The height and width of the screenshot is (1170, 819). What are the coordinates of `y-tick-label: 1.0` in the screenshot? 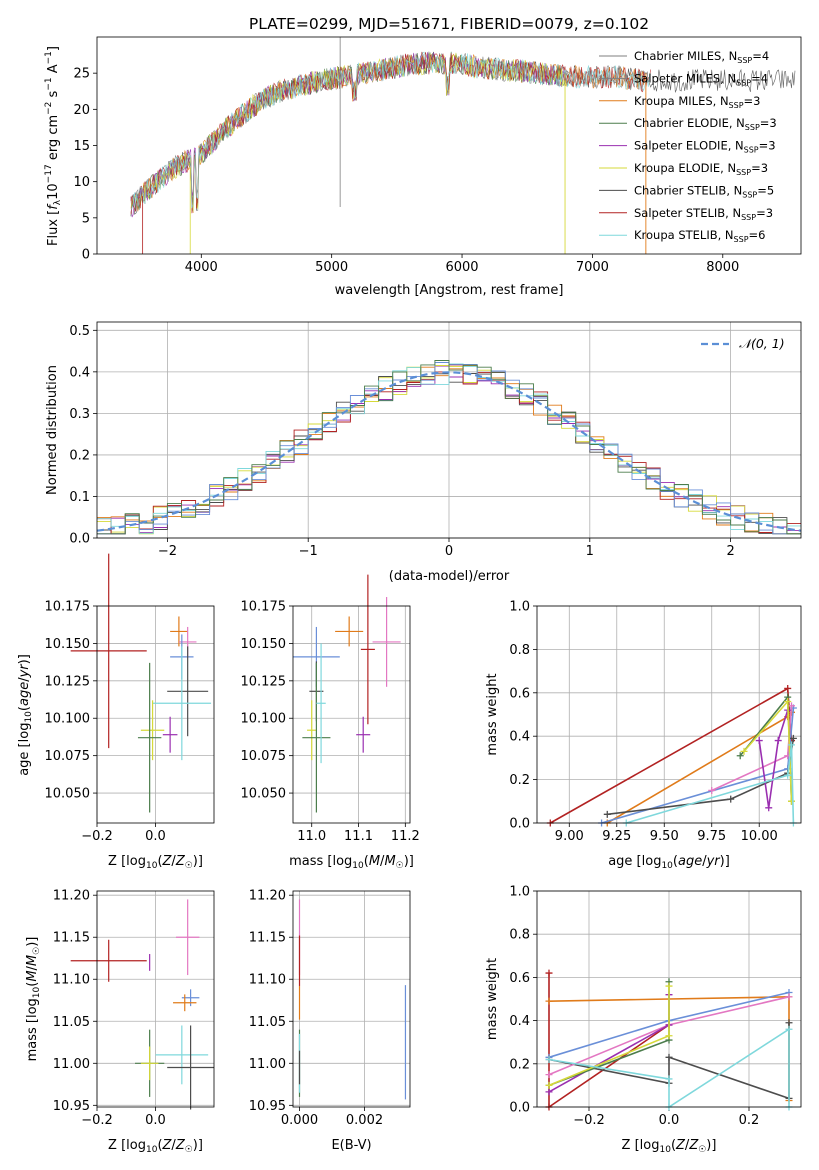 It's located at (519, 892).